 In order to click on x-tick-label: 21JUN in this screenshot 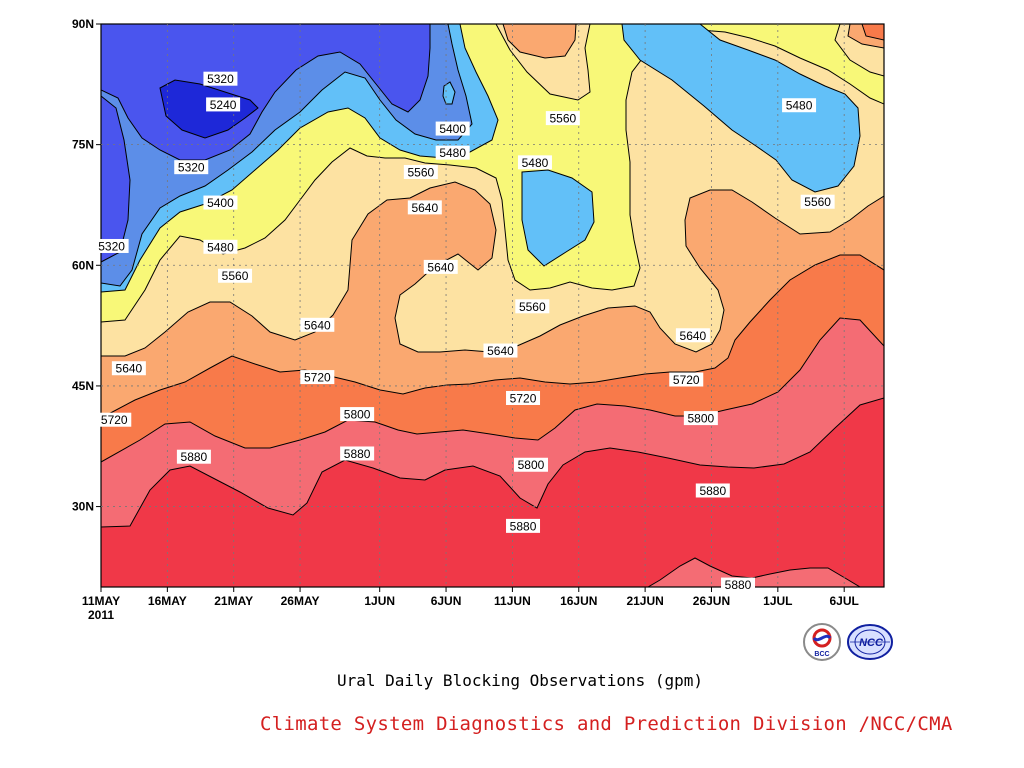, I will do `click(644, 601)`.